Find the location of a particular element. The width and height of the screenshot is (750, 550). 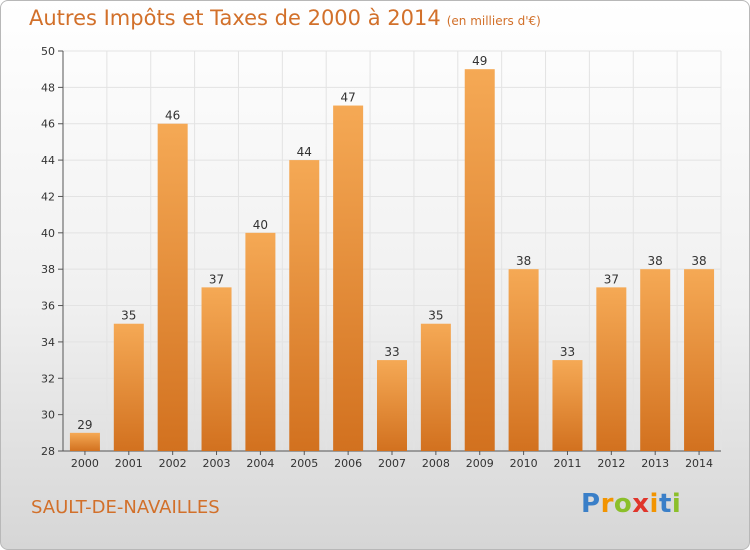

x-tick-label-2002: 2002 is located at coordinates (173, 463).